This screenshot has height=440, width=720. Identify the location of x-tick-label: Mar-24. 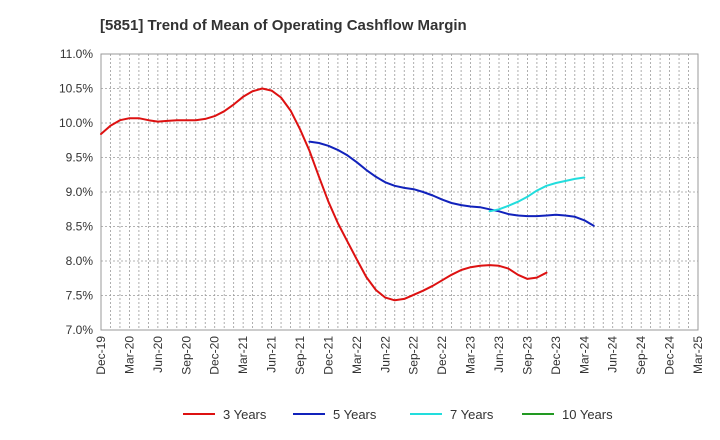
(584, 355).